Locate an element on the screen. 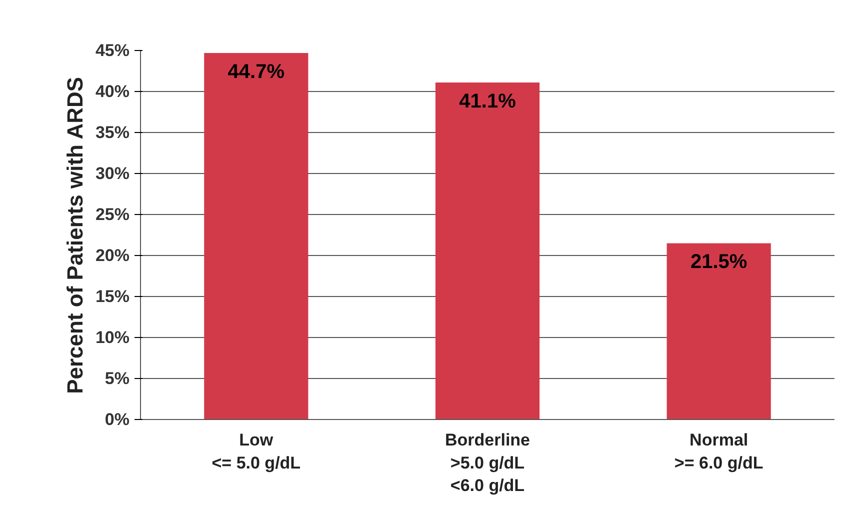 This screenshot has height=514, width=846. y-tick-label: 5% is located at coordinates (117, 378).